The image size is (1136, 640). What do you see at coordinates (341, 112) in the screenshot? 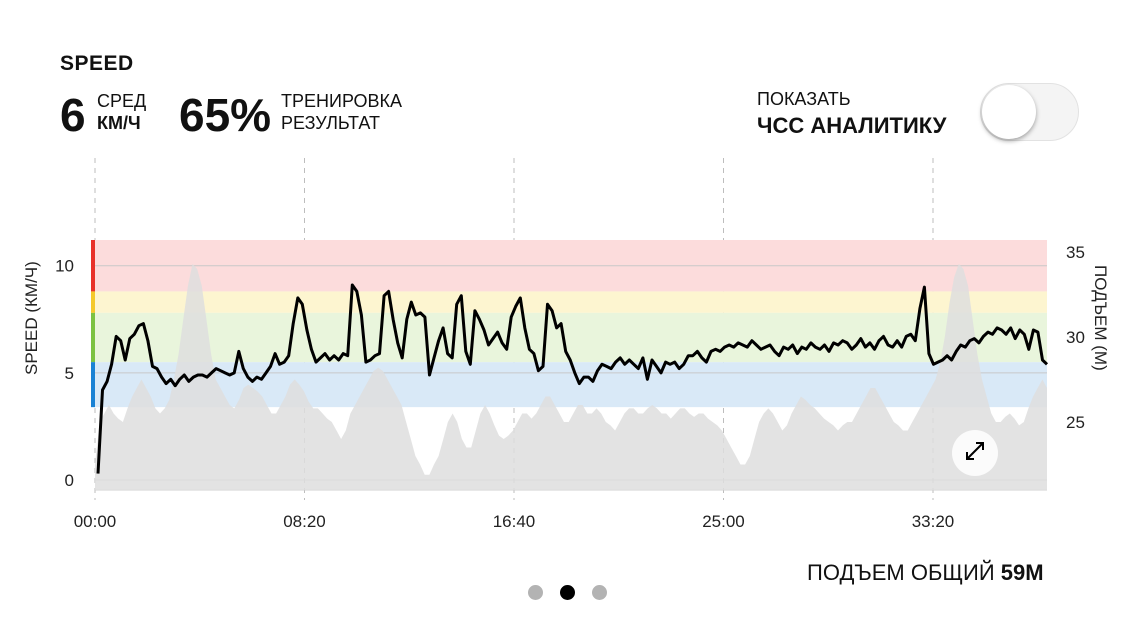
I see `training-result-label: ТРЕНИРОВКА РЕЗУЛЬТАТ` at bounding box center [341, 112].